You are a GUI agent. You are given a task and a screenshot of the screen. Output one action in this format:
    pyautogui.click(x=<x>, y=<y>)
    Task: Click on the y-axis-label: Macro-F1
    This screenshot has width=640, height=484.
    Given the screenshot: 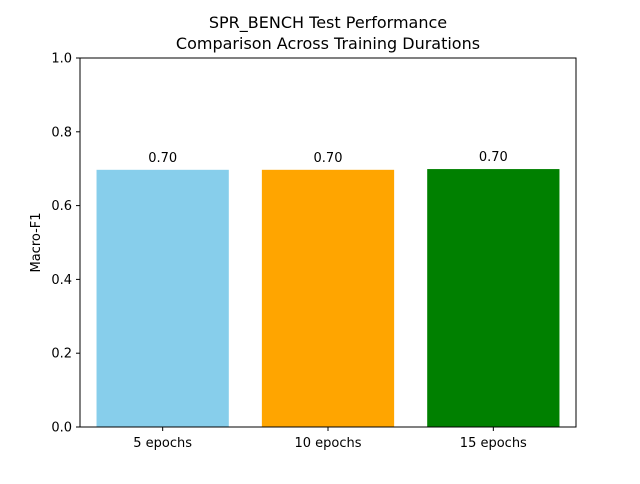 What is the action you would take?
    pyautogui.click(x=36, y=242)
    